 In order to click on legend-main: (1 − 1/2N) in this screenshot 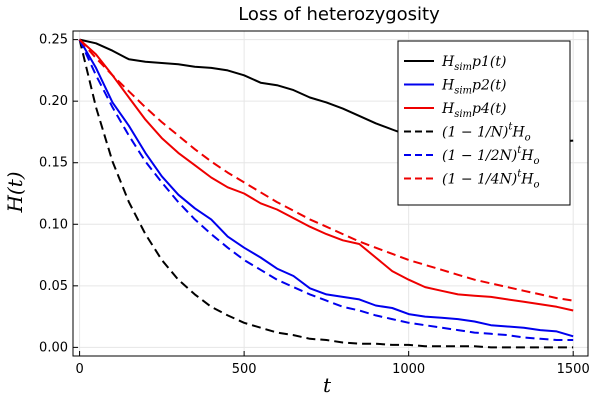, I will do `click(479, 156)`.